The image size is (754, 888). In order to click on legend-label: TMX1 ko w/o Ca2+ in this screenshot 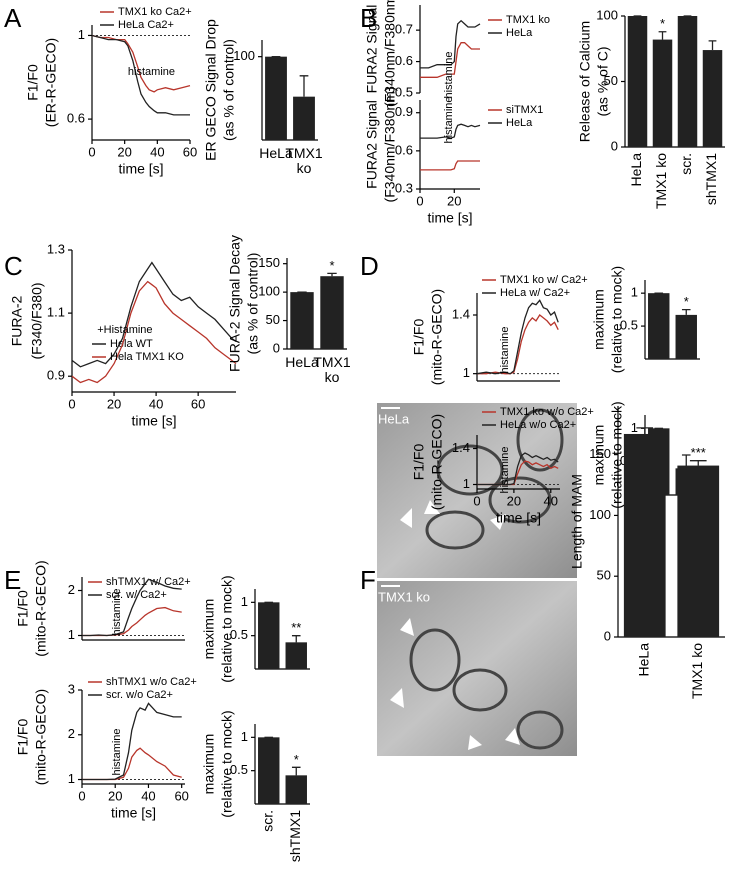, I will do `click(547, 412)`.